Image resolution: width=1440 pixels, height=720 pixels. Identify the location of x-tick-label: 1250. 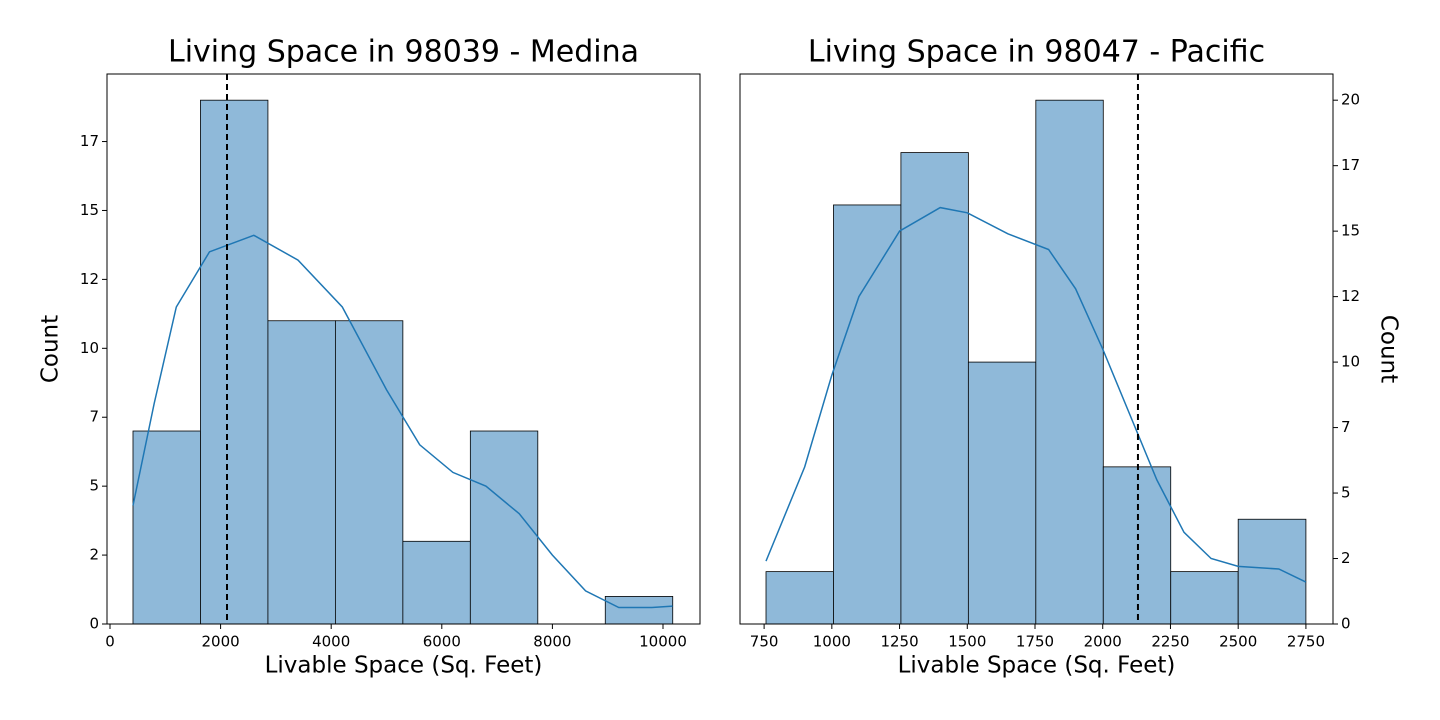
(899, 642).